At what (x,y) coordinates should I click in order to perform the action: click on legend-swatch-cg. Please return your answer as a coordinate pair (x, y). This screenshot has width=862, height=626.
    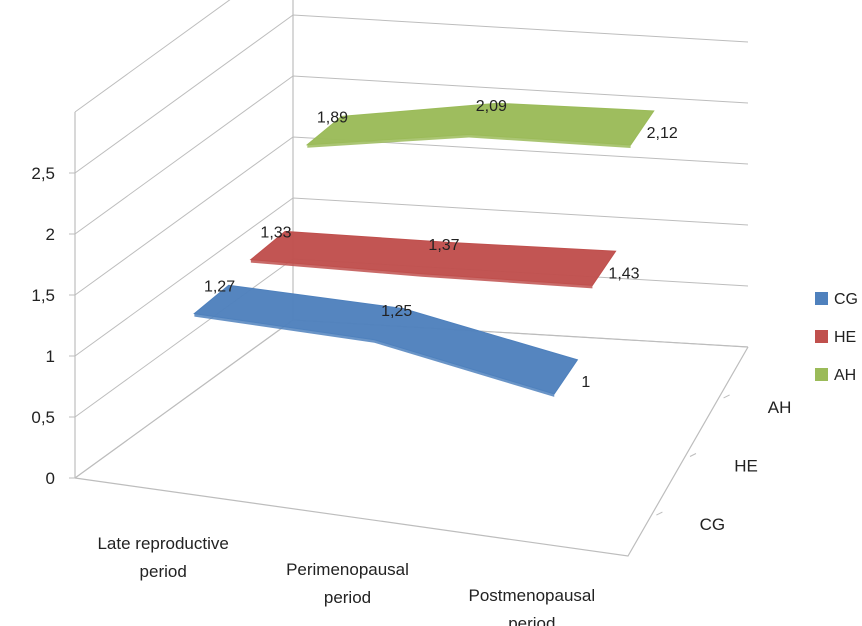
    Looking at the image, I should click on (821, 298).